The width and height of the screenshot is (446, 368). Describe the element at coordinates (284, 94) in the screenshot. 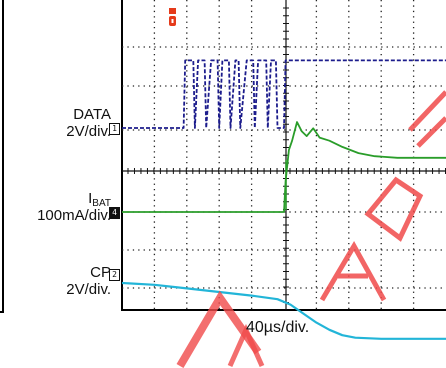

I see `series-data-trace` at that location.